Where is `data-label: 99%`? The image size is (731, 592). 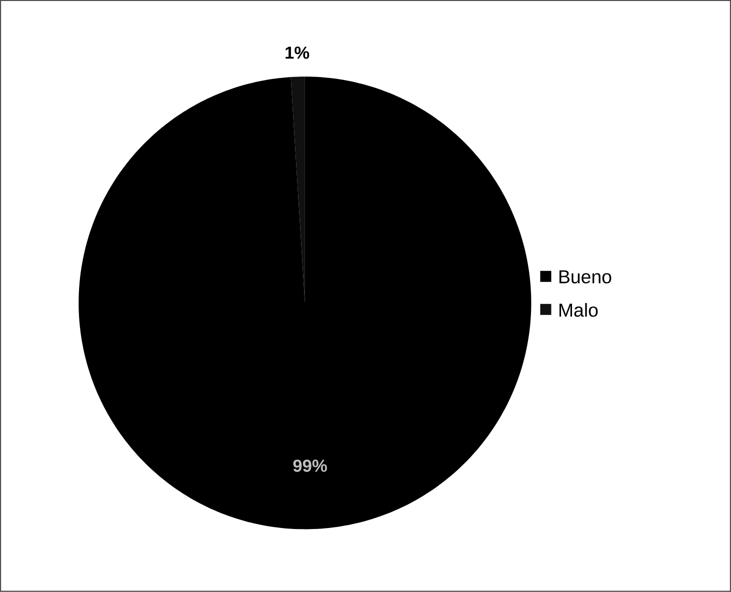
data-label: 99% is located at coordinates (310, 466).